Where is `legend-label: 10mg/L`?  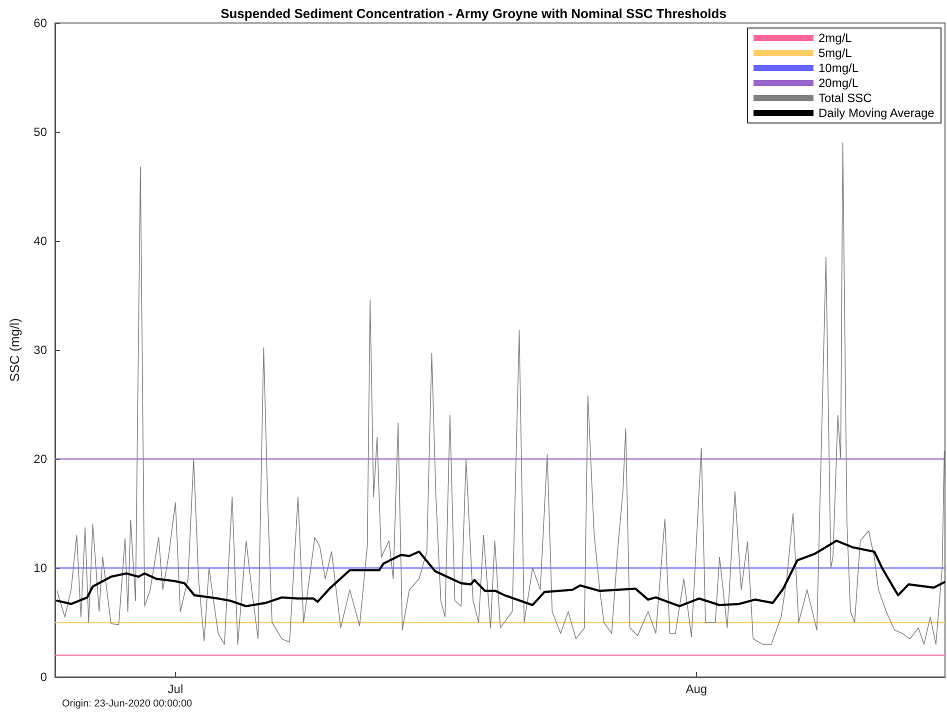 legend-label: 10mg/L is located at coordinates (838, 68).